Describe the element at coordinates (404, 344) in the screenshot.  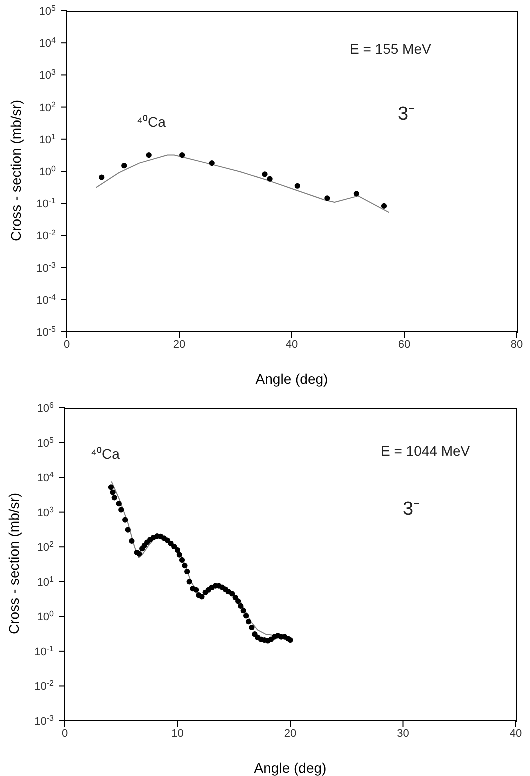
I see `x-tick-label: 60` at that location.